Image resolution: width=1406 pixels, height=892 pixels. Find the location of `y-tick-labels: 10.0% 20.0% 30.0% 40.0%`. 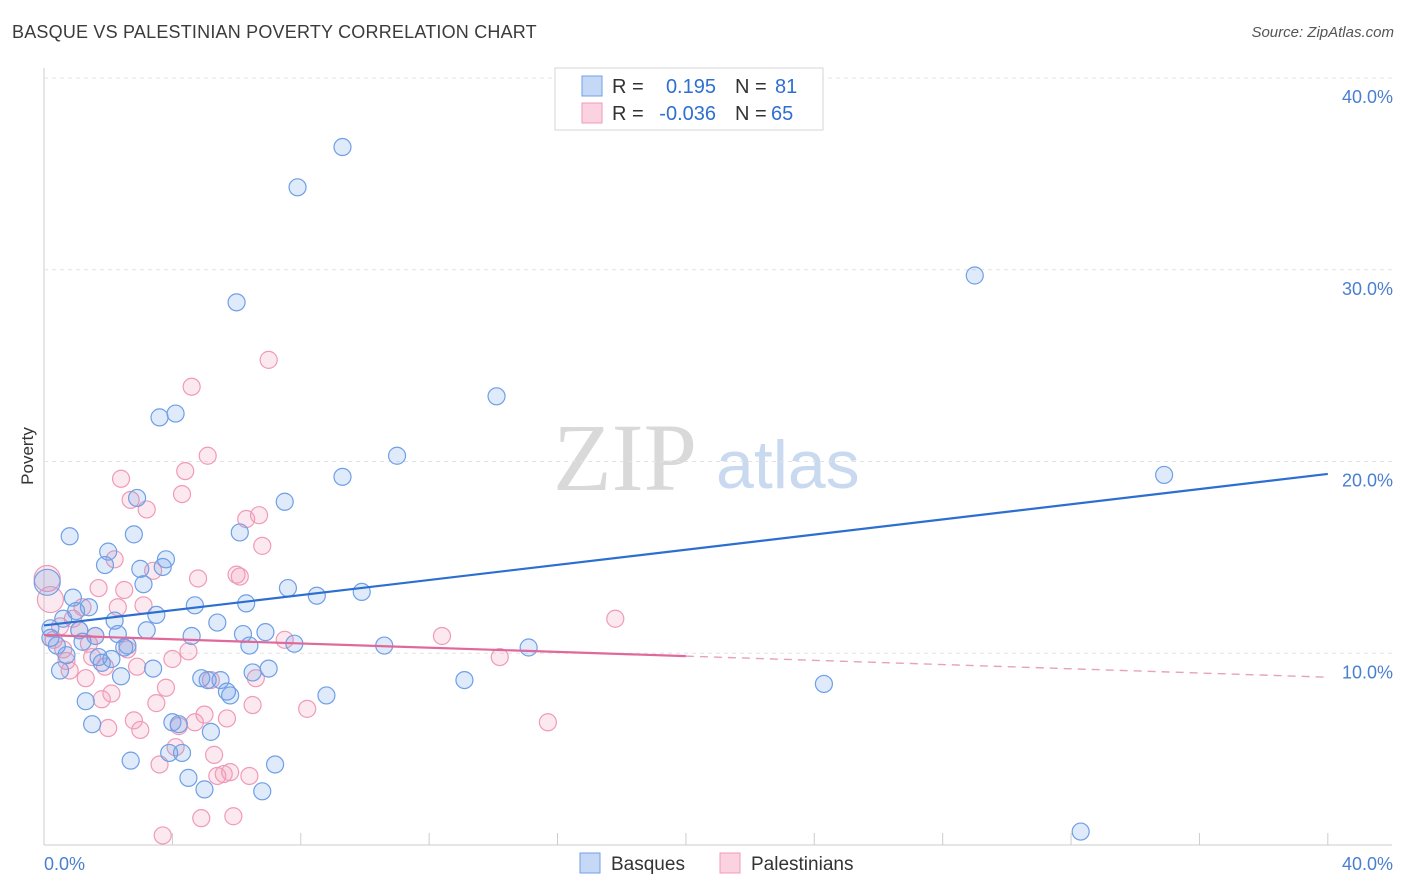

y-tick-labels: 10.0% 20.0% 30.0% 40.0% is located at coordinates (1367, 384).